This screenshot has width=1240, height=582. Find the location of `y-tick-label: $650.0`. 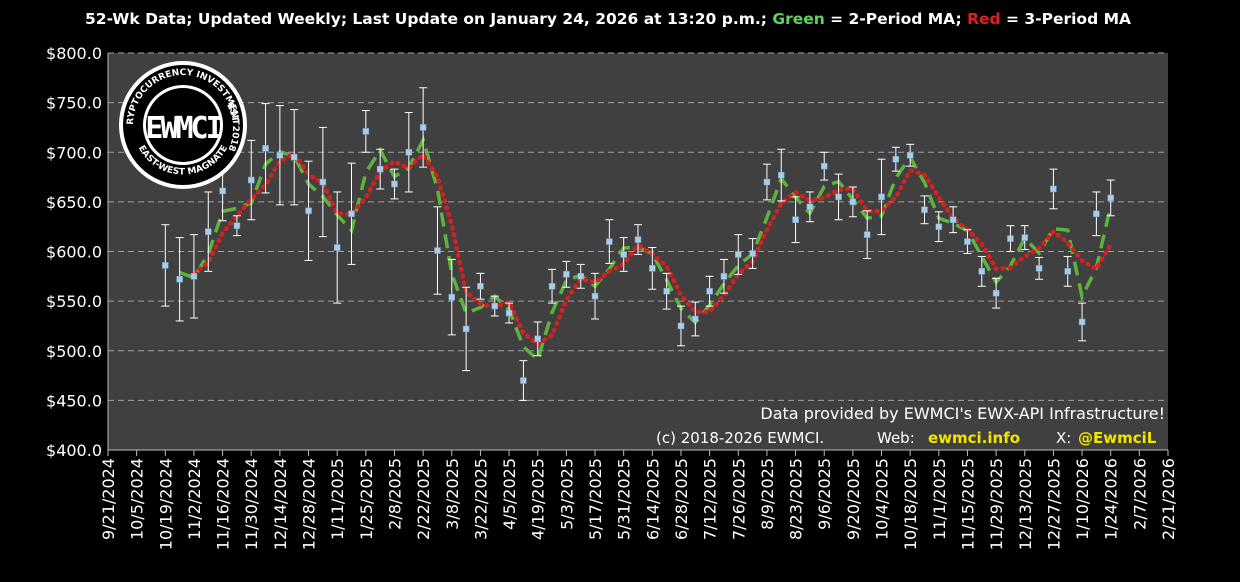

y-tick-label: $650.0 is located at coordinates (74, 202).